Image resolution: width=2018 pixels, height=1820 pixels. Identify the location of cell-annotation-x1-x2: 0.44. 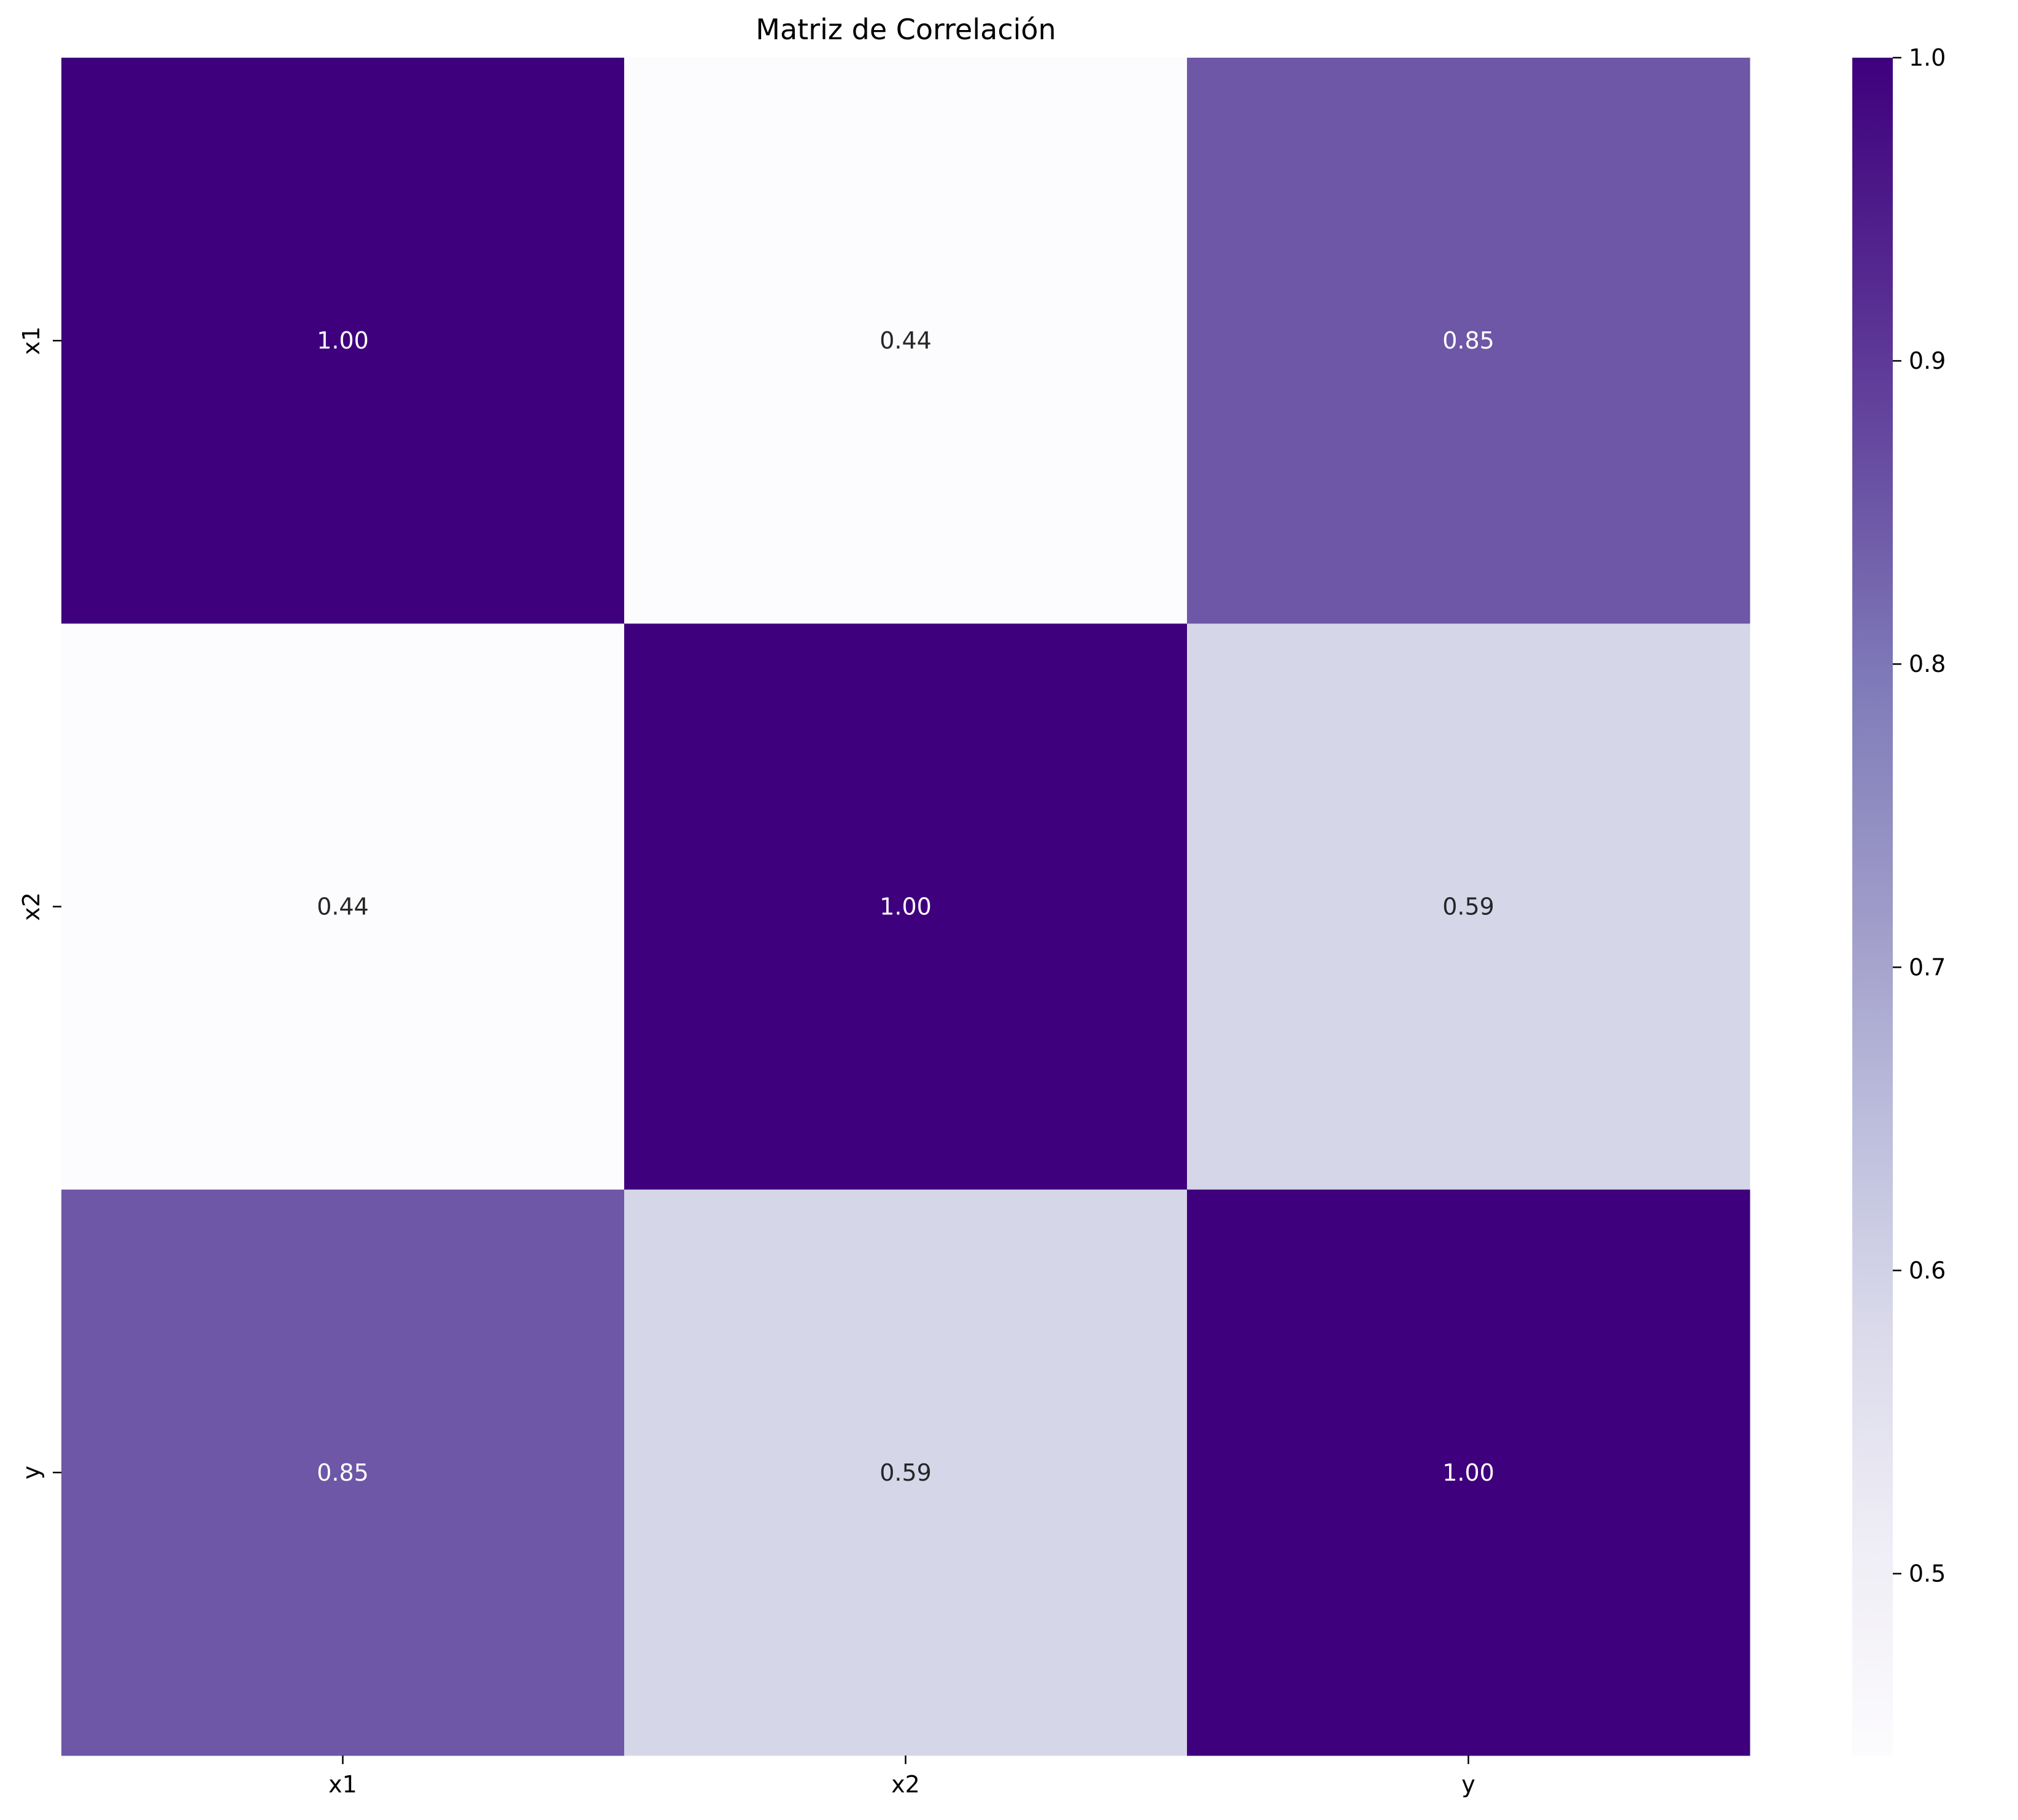
(906, 341).